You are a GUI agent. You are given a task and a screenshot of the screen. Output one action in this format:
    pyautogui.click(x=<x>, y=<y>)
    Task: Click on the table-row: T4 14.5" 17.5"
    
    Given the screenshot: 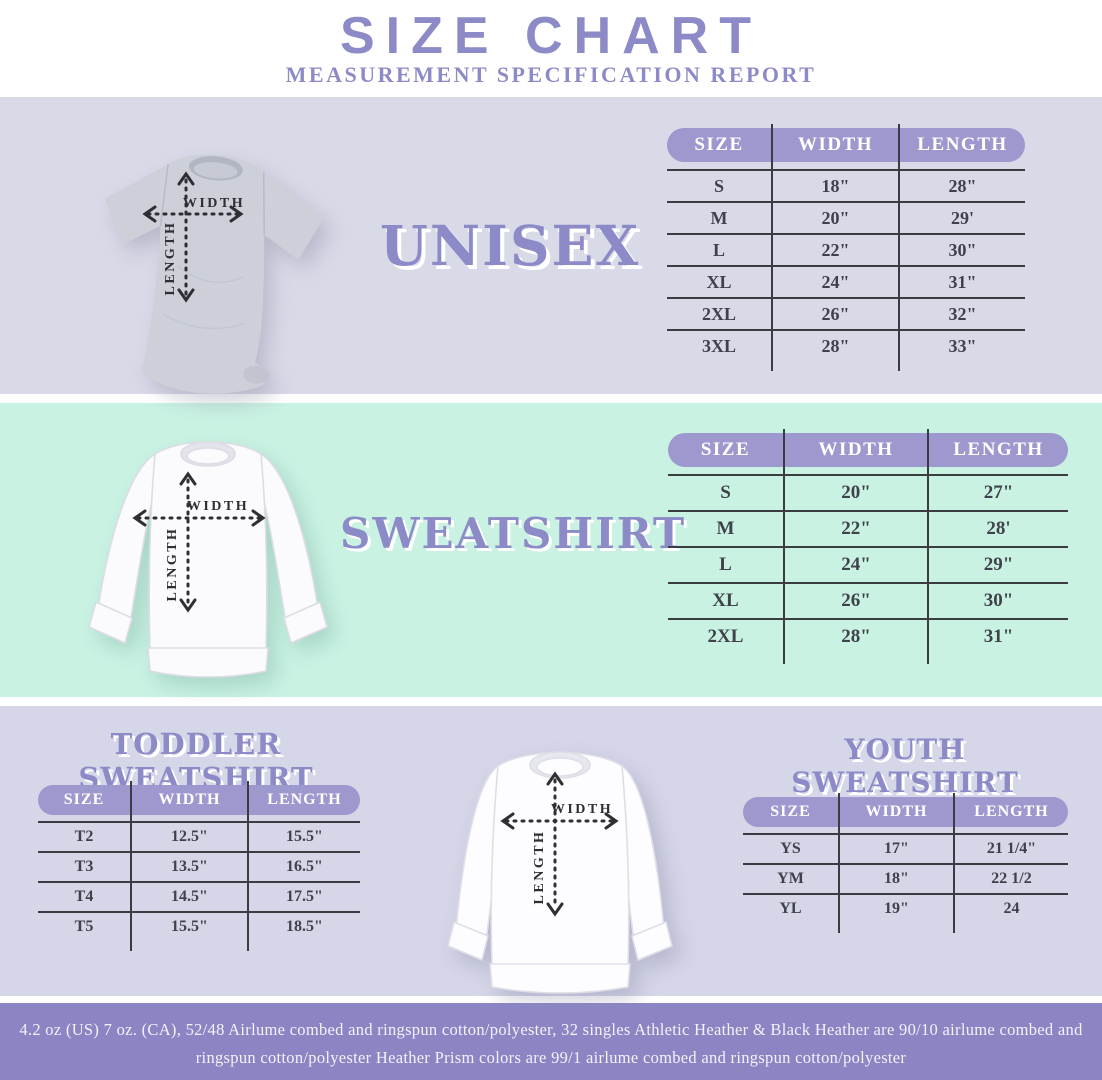 What is the action you would take?
    pyautogui.click(x=199, y=896)
    